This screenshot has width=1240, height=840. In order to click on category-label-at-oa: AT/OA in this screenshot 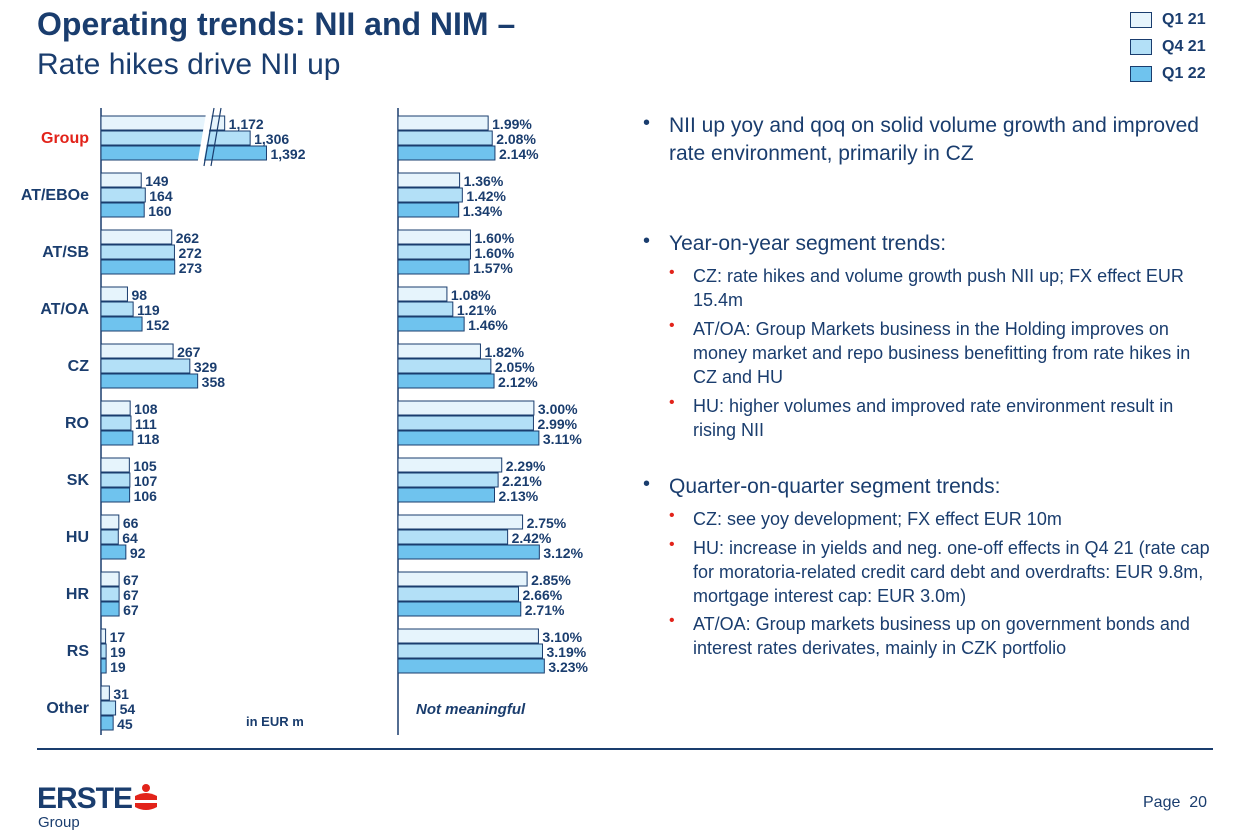, I will do `click(64, 309)`.